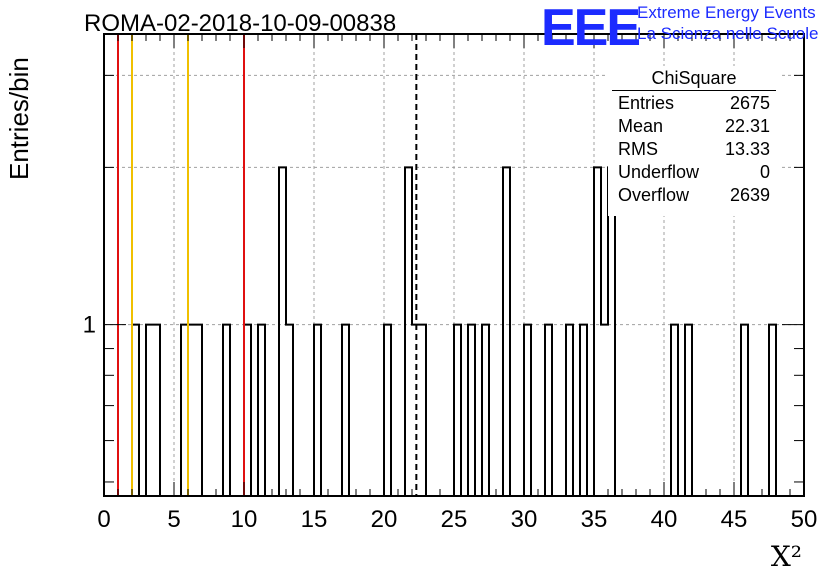 This screenshot has height=572, width=836. Describe the element at coordinates (103, 519) in the screenshot. I see `x-tick-label: 0` at that location.